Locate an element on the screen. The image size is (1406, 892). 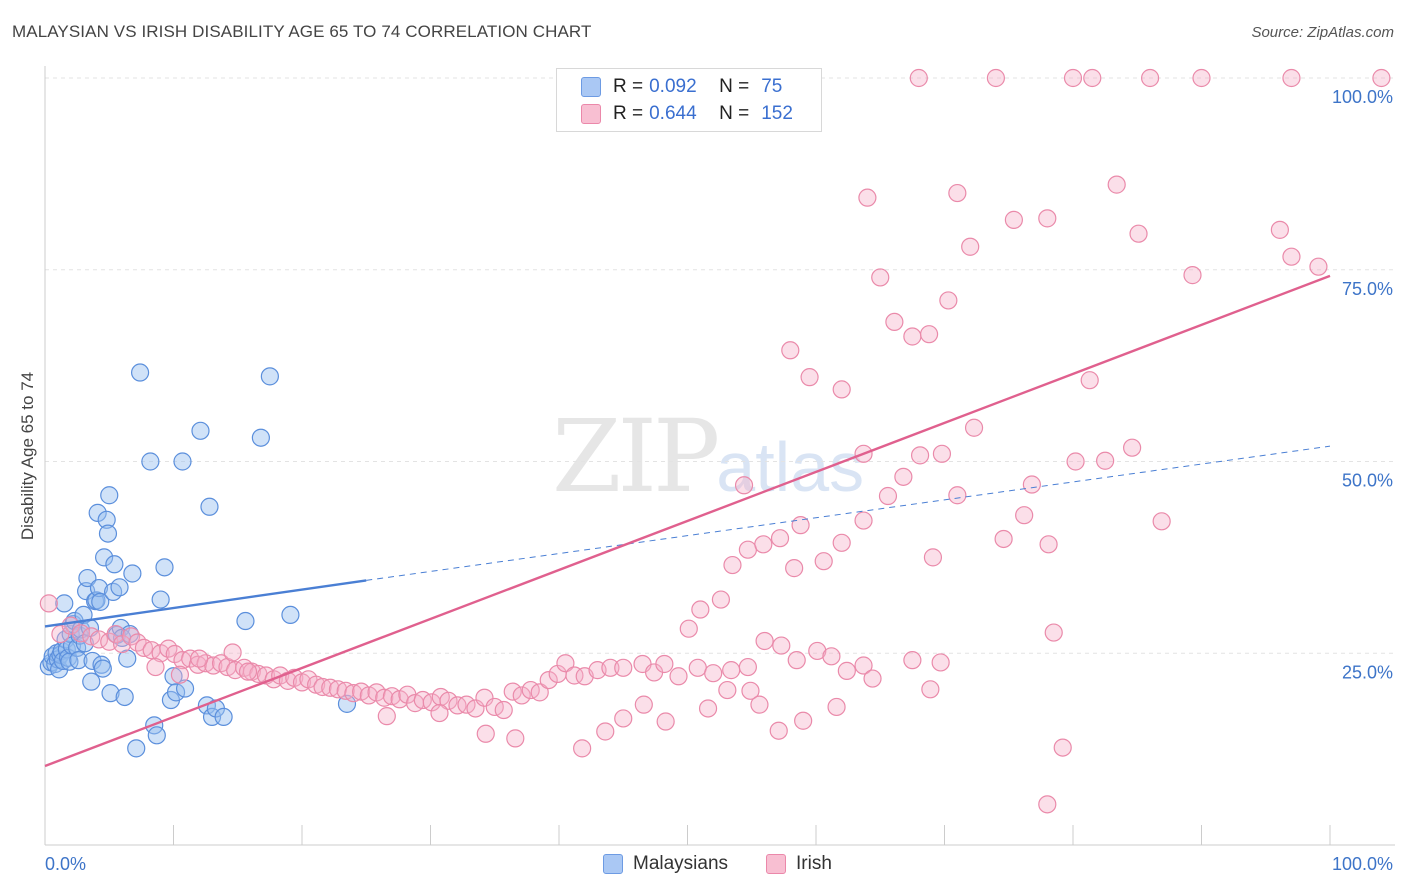
legend-n-value: 152 is located at coordinates (777, 113).